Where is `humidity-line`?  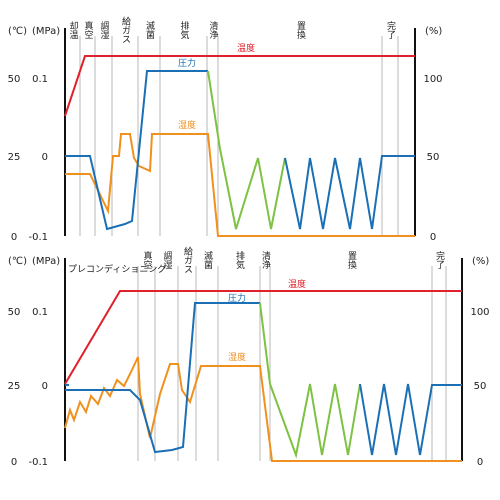
humidity-line is located at coordinates (240, 185).